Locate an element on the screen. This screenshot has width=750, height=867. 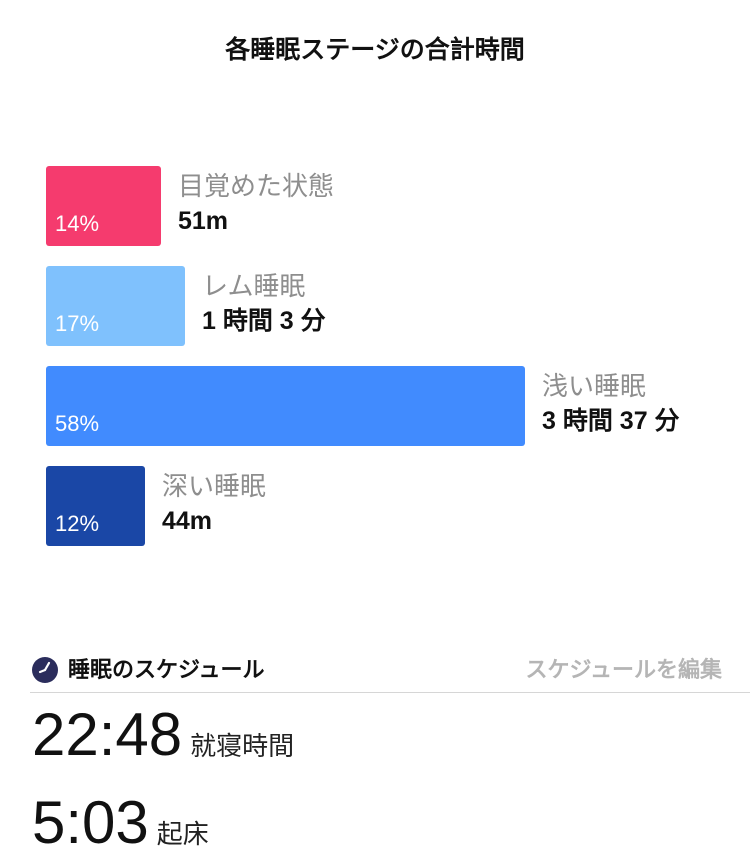
wake-row: 5:03 起床 is located at coordinates (120, 822).